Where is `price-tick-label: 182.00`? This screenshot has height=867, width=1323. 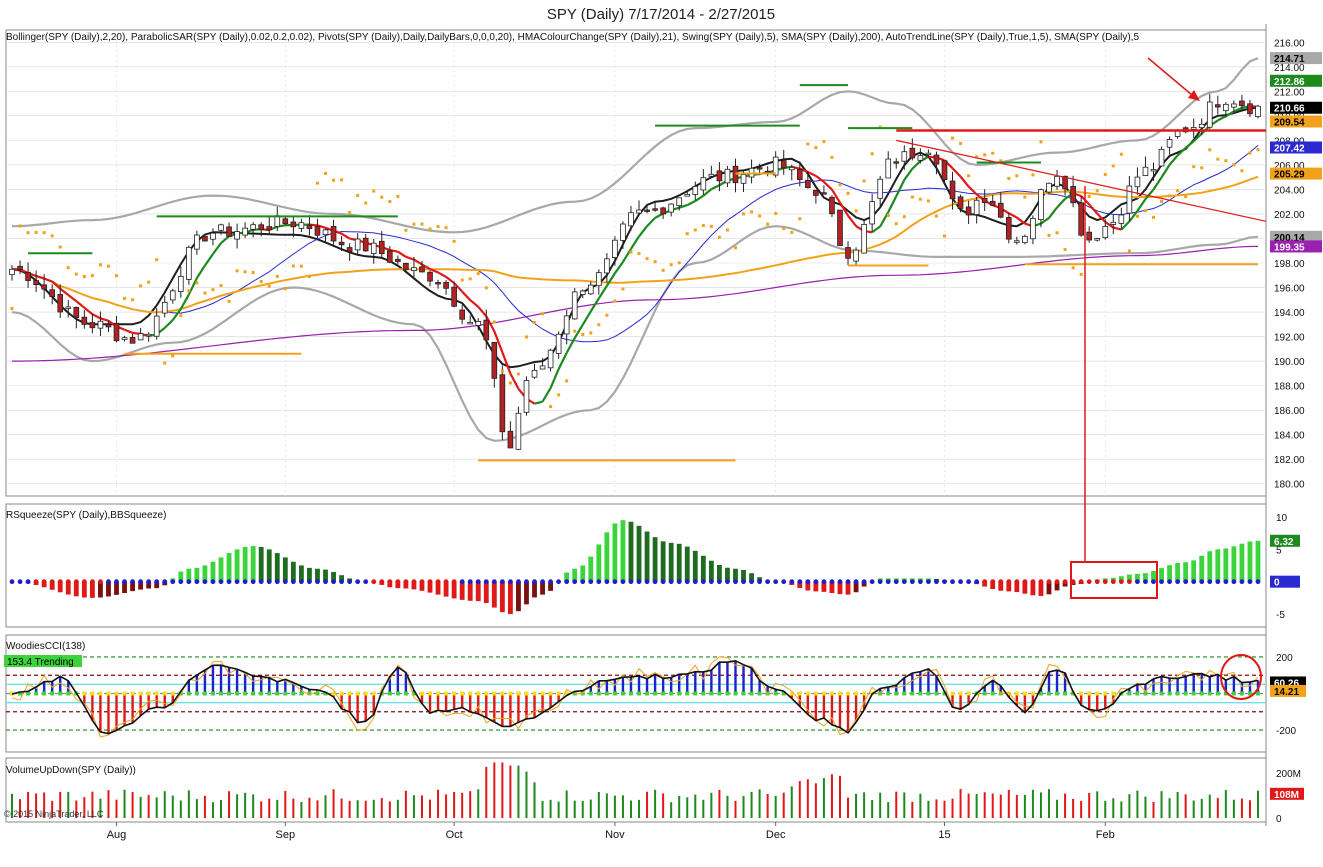
price-tick-label: 182.00 is located at coordinates (1289, 460).